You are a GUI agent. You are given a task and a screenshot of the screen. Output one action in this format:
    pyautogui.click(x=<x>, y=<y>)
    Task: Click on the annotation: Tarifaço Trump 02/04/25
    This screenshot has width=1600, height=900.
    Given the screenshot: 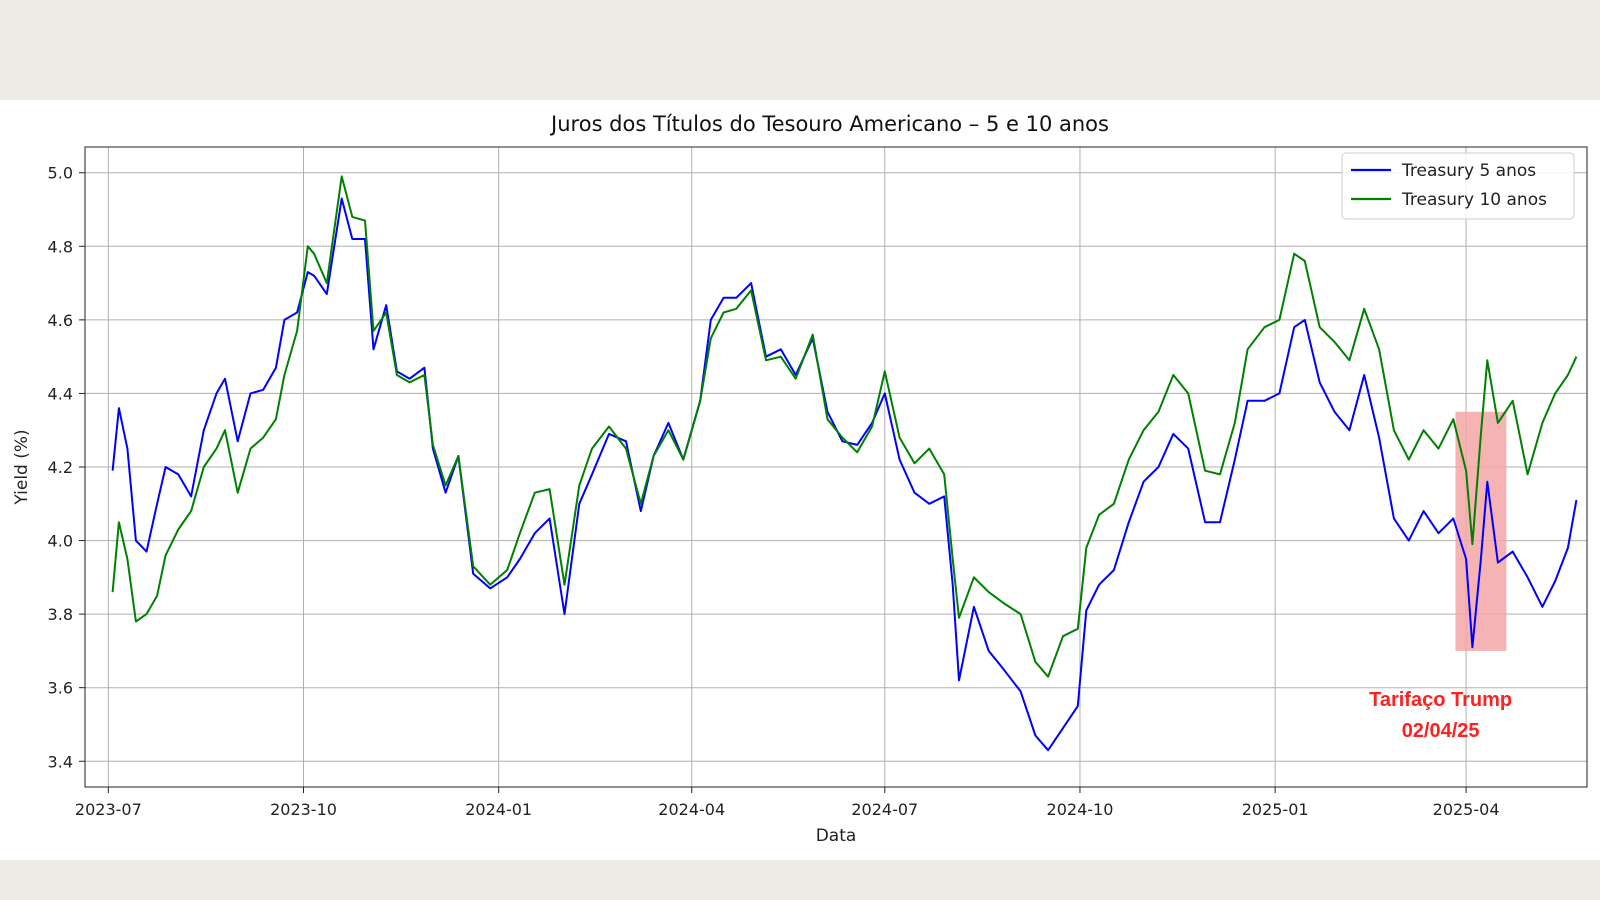 What is the action you would take?
    pyautogui.click(x=1440, y=715)
    